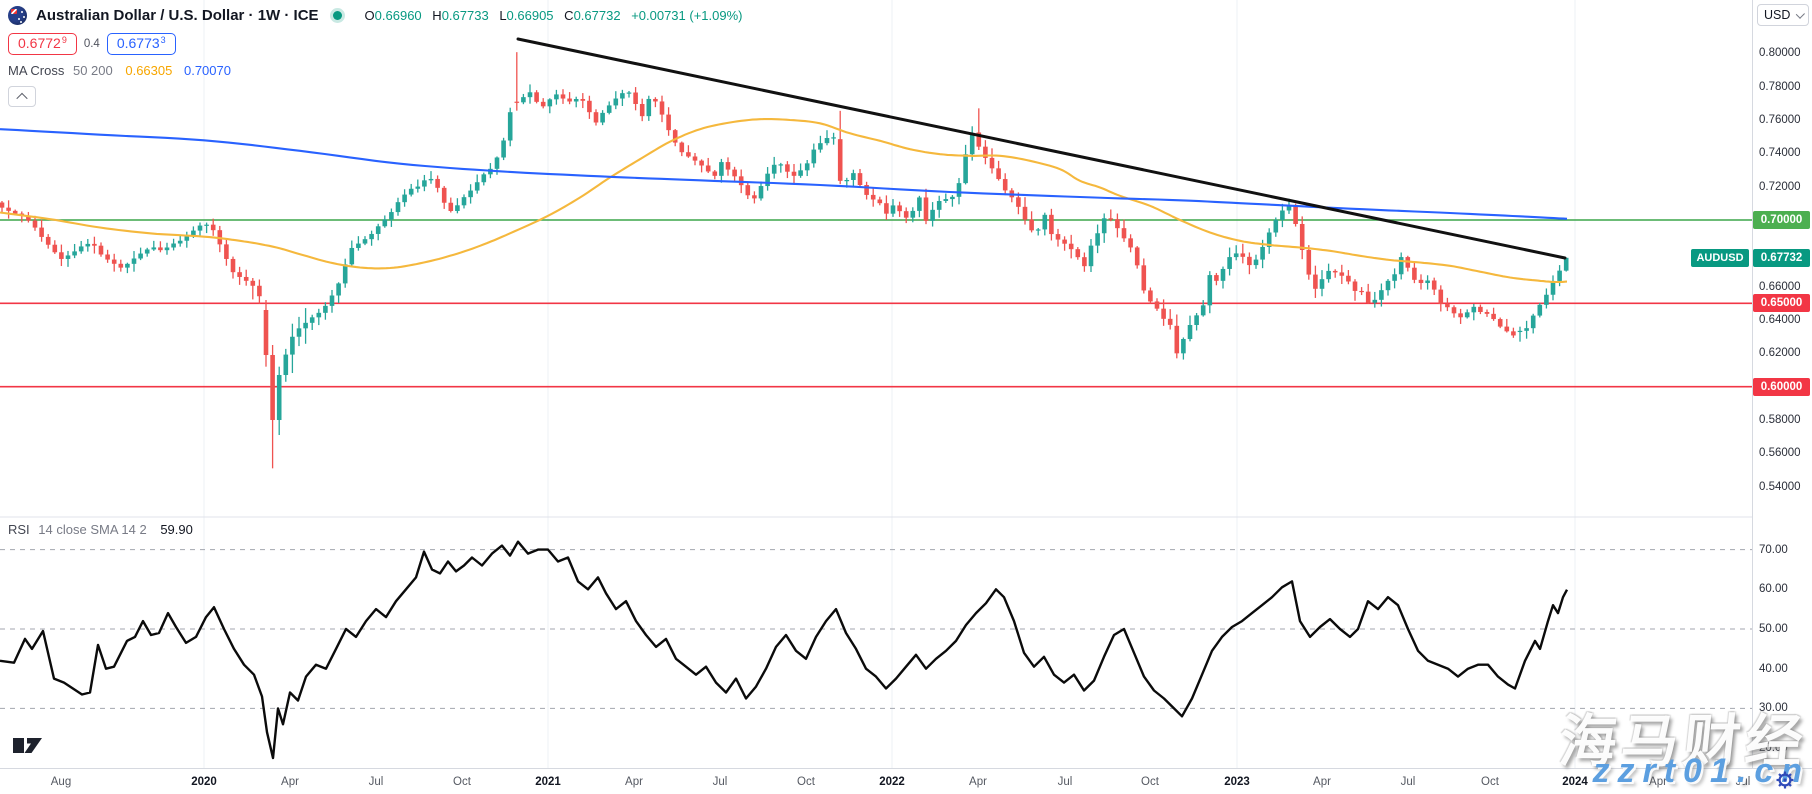  Describe the element at coordinates (1777, 15) in the screenshot. I see `currency-label: USD` at that location.